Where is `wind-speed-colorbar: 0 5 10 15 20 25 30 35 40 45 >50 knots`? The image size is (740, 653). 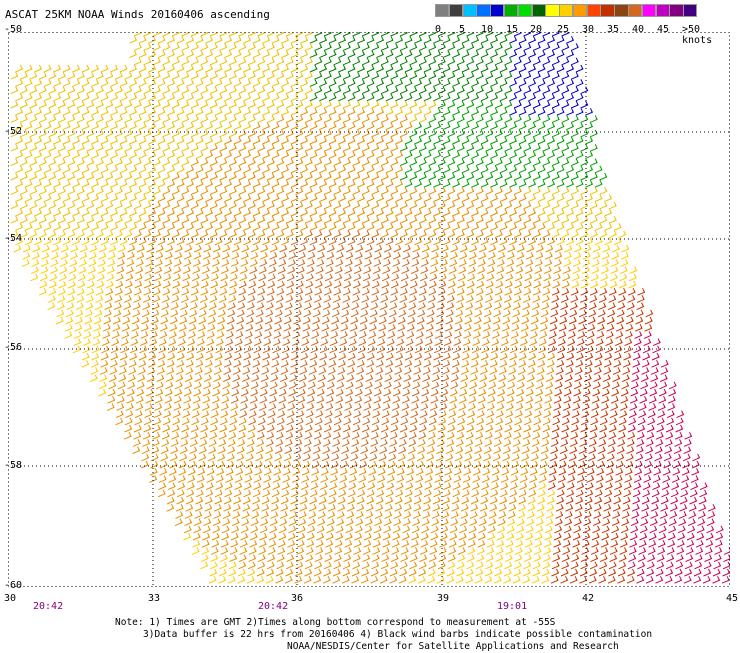
wind-speed-colorbar: 0 5 10 15 20 25 30 35 40 45 >50 knots is located at coordinates (573, 25).